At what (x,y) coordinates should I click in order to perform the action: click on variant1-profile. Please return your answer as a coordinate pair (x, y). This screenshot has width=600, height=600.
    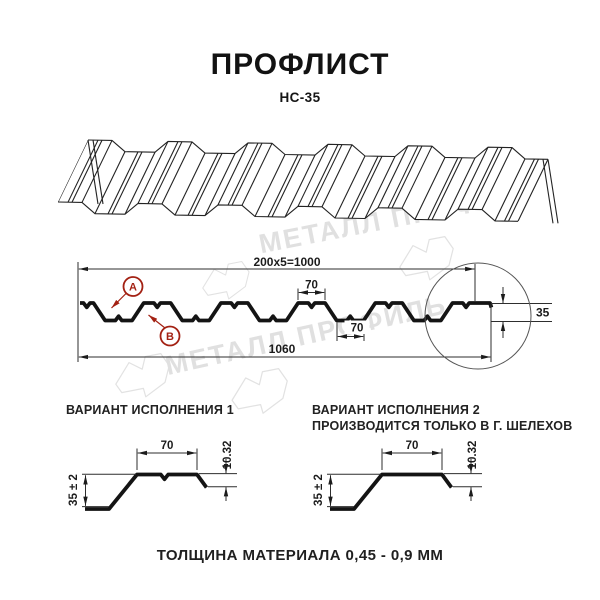
    Looking at the image, I should click on (147, 491).